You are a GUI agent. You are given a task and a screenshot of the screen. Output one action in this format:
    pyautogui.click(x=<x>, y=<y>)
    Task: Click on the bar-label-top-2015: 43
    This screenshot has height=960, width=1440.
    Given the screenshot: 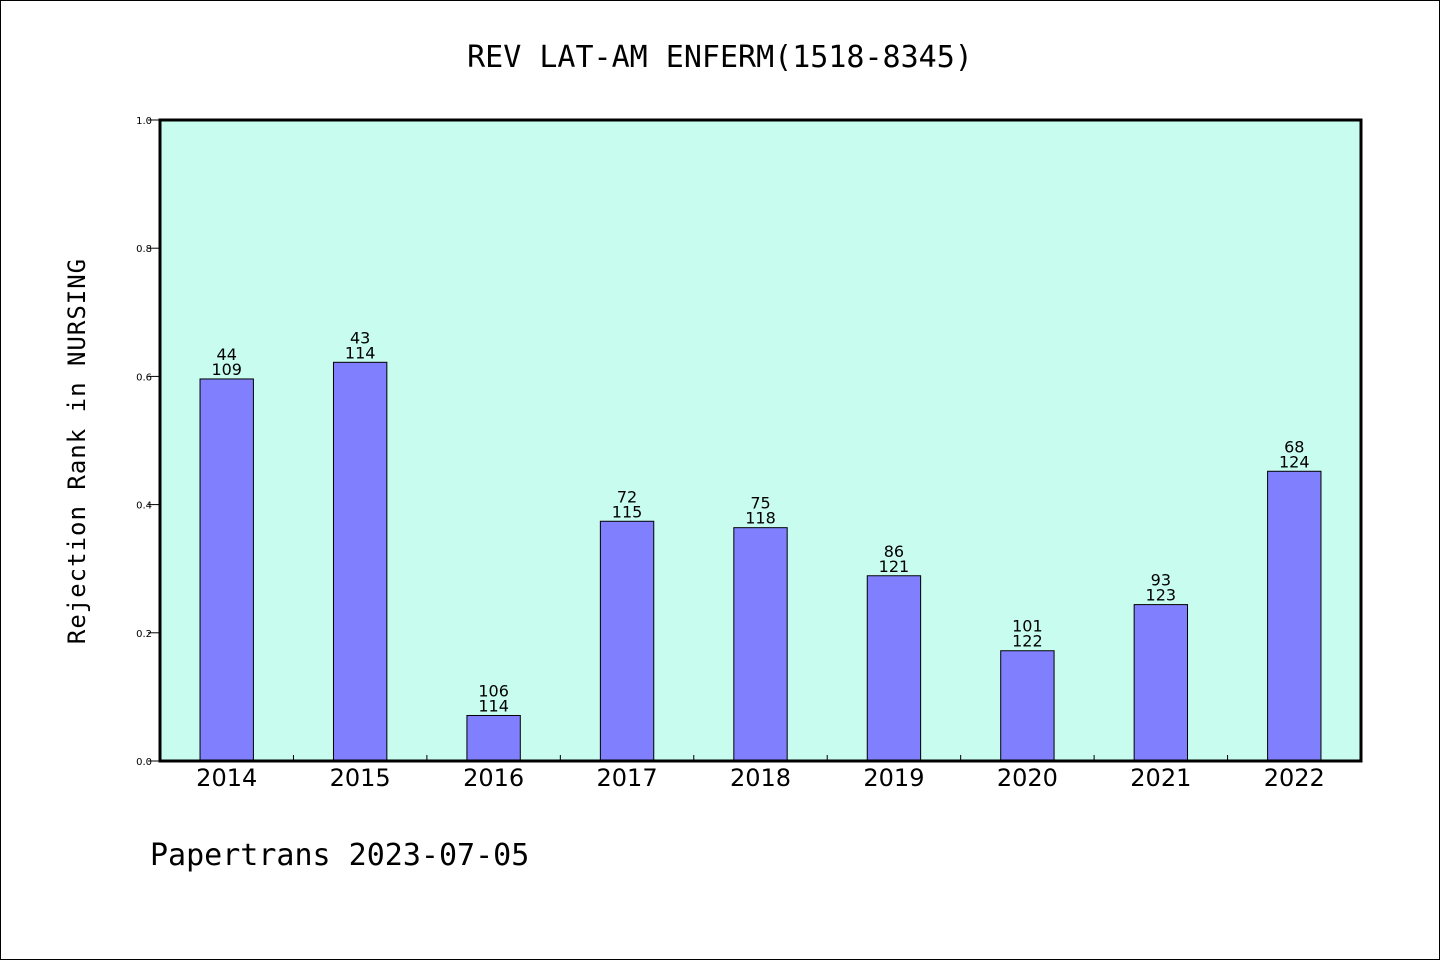 What is the action you would take?
    pyautogui.click(x=360, y=337)
    